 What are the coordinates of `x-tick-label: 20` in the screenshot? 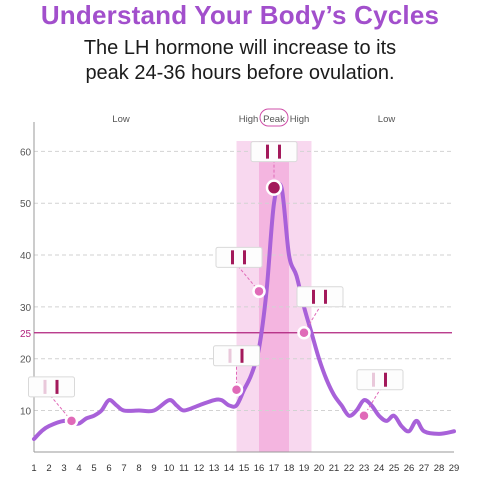 It's located at (319, 468).